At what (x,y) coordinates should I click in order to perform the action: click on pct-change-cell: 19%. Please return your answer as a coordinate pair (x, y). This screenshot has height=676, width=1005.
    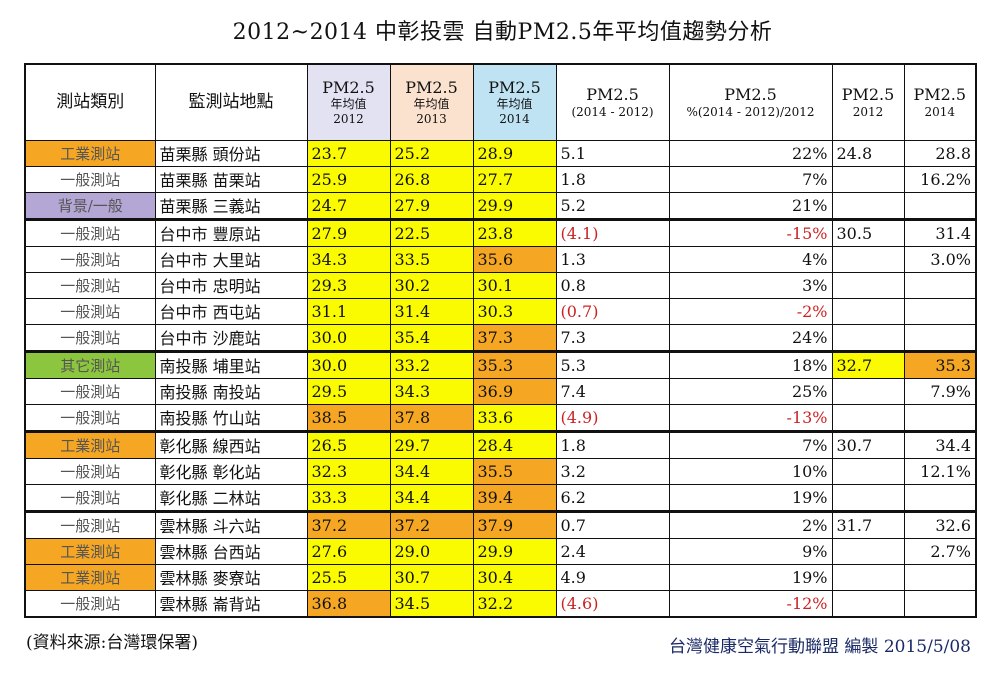
    Looking at the image, I should click on (750, 497).